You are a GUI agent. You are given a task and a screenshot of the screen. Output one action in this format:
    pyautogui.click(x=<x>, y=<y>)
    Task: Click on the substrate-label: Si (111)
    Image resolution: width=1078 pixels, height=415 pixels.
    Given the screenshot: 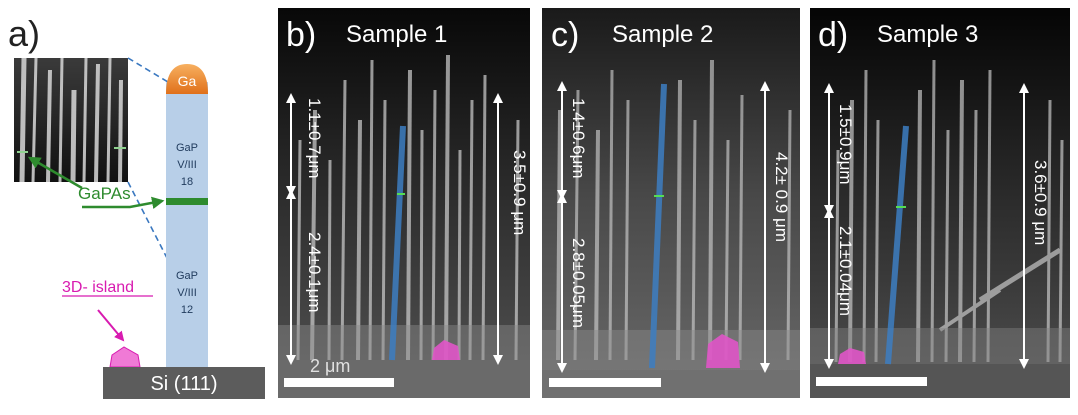 What is the action you would take?
    pyautogui.click(x=183, y=384)
    